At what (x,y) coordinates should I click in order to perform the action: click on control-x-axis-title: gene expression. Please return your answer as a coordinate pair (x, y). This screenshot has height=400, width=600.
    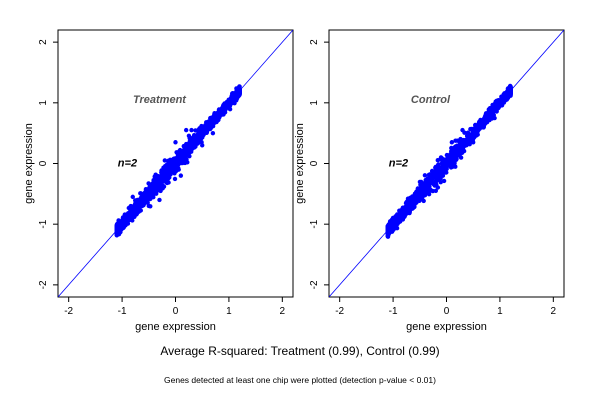
    Looking at the image, I should click on (446, 327).